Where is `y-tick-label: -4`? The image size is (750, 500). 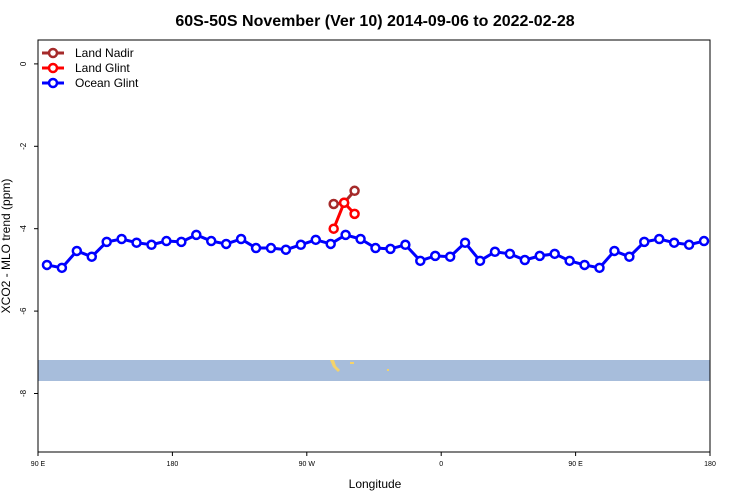 y-tick-label: -4 is located at coordinates (23, 229).